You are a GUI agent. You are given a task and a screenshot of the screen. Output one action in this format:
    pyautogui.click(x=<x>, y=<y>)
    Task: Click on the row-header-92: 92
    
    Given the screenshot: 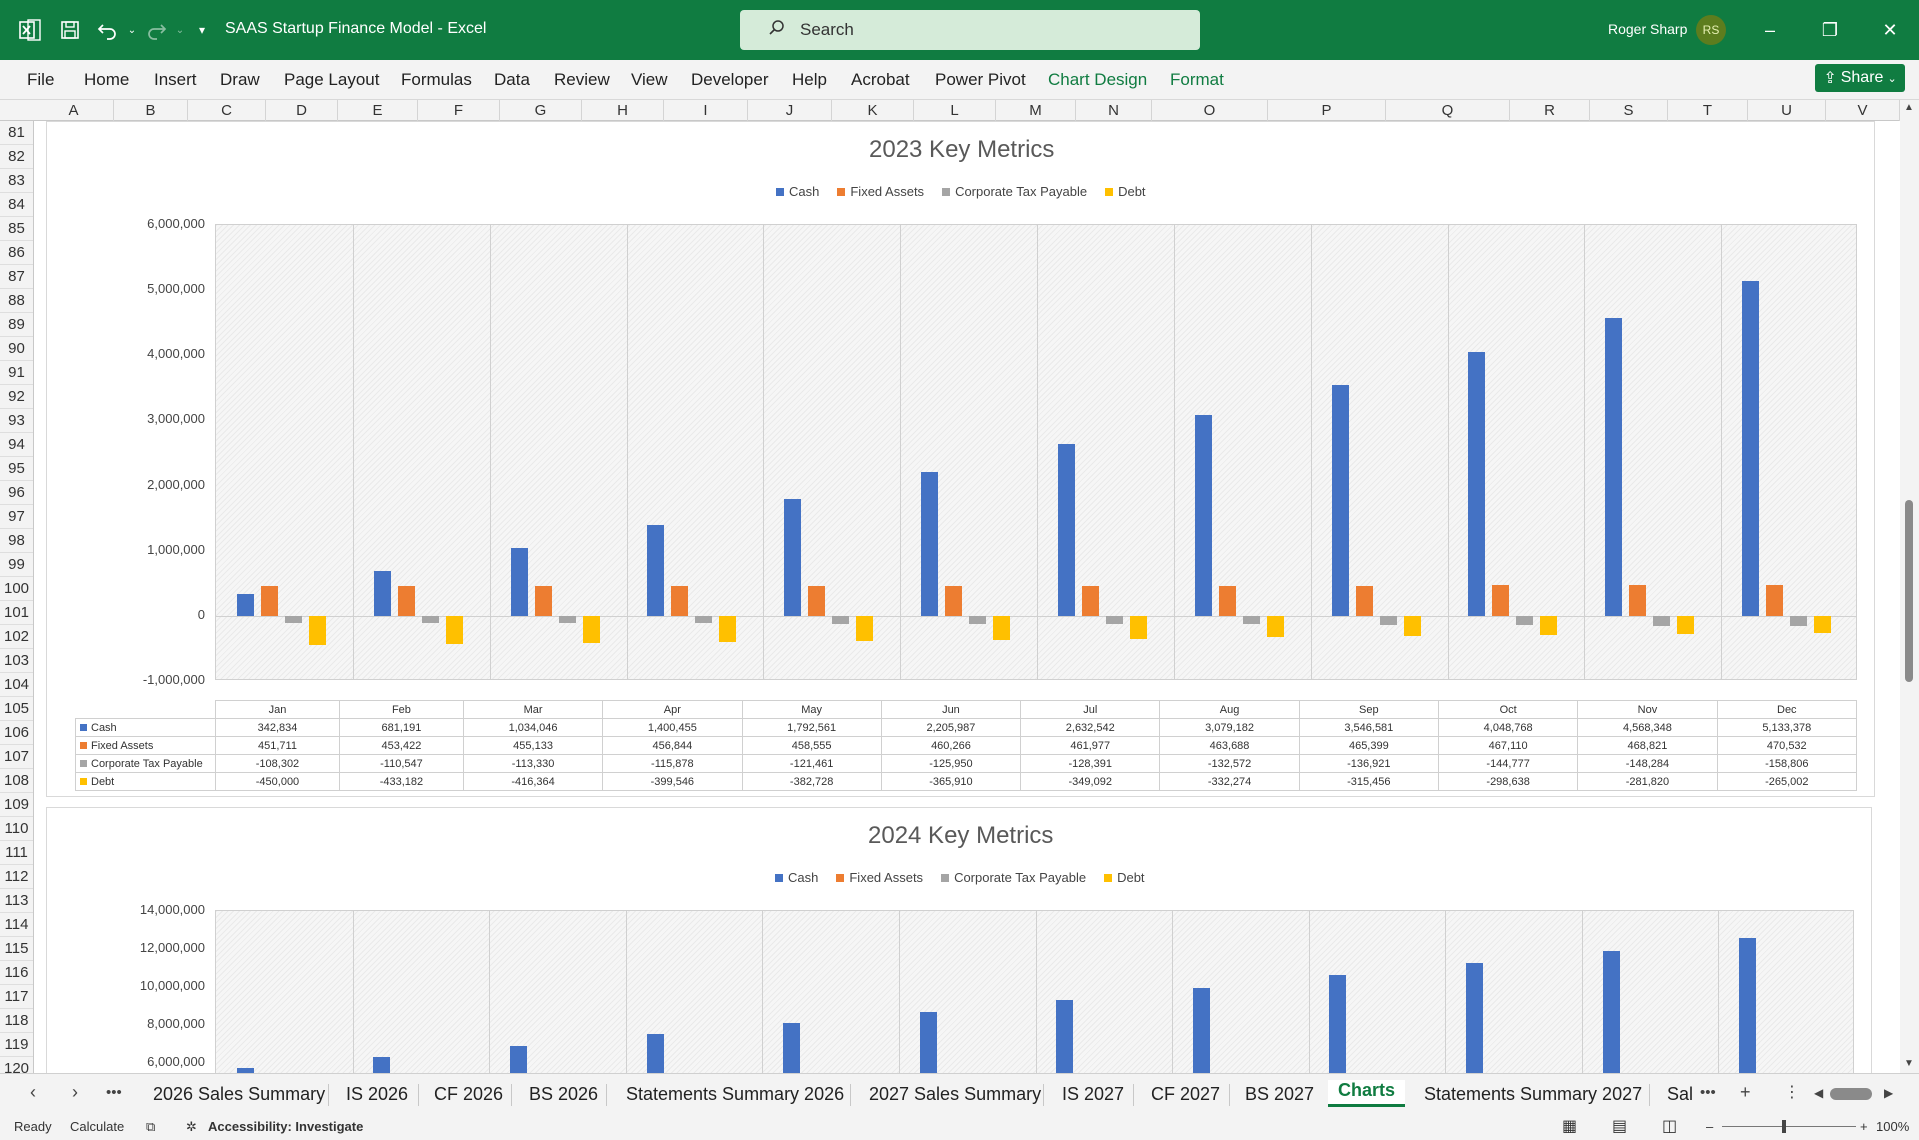 What is the action you would take?
    pyautogui.click(x=16, y=397)
    